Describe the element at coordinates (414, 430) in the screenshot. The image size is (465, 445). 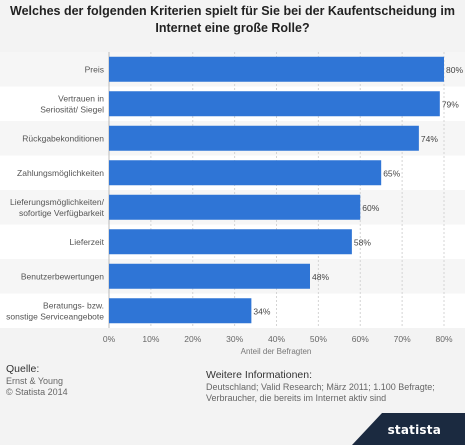
I see `statista-logo: statista` at that location.